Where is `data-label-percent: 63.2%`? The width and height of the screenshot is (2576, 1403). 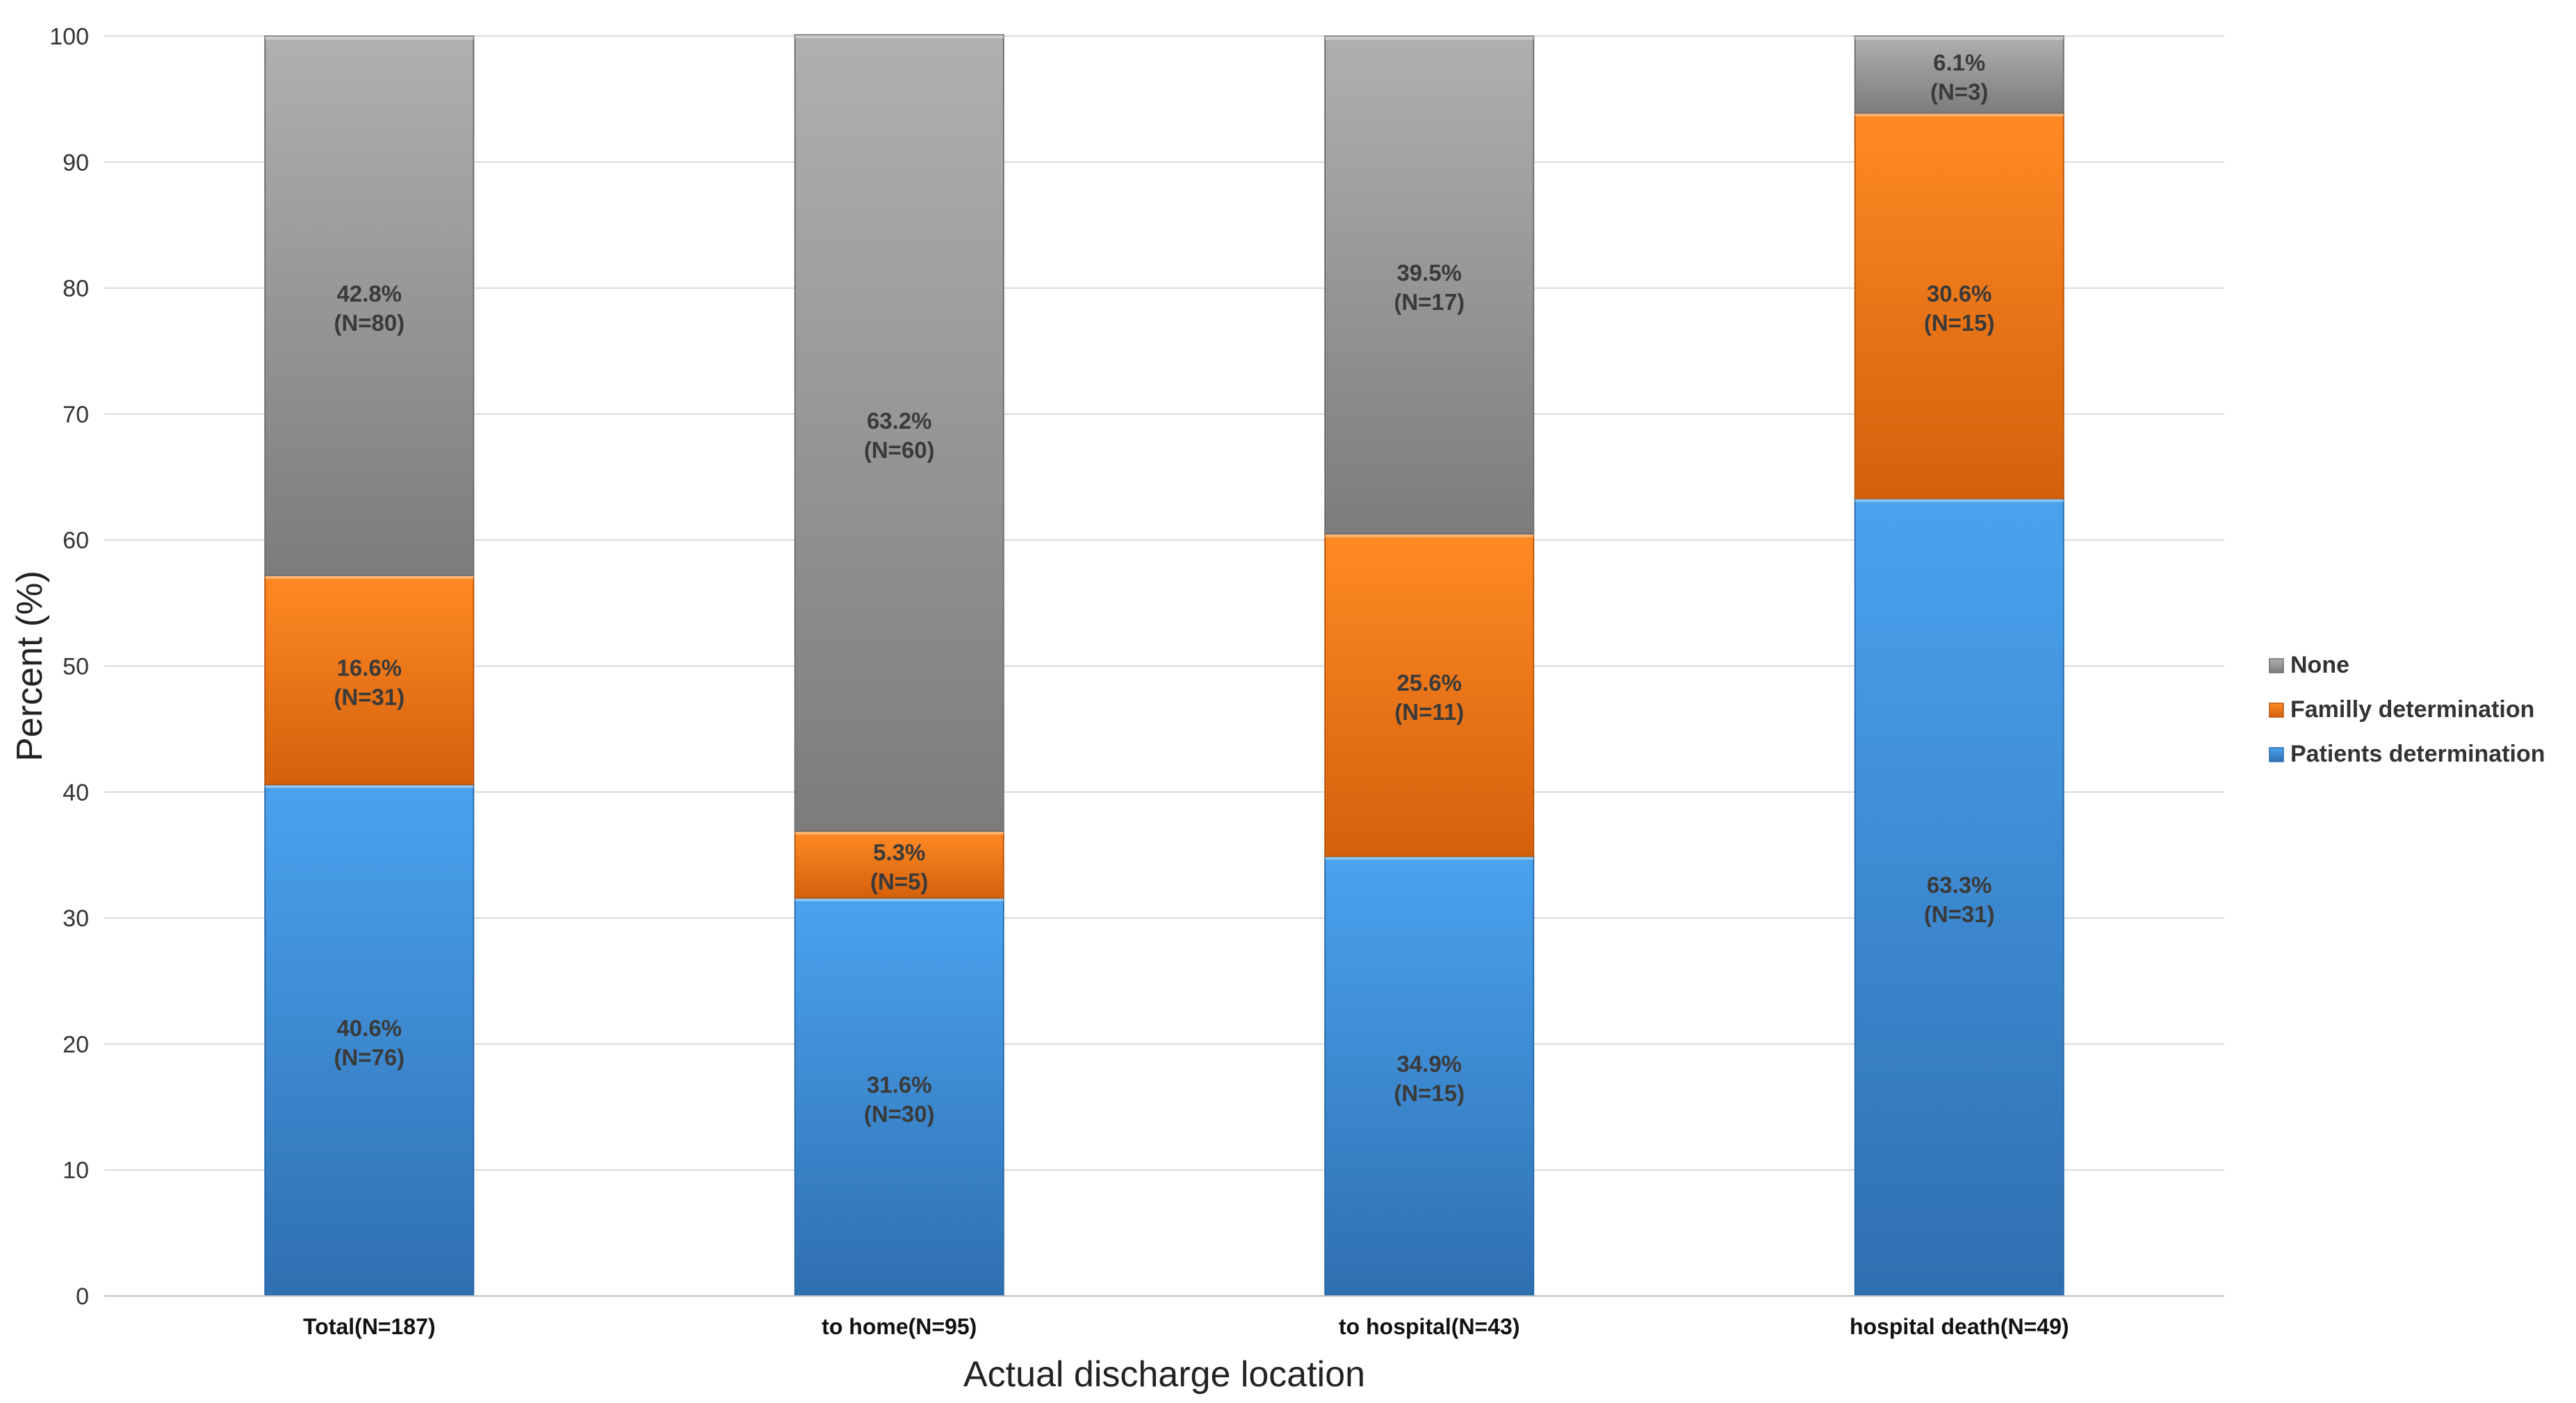
data-label-percent: 63.2% is located at coordinates (899, 421).